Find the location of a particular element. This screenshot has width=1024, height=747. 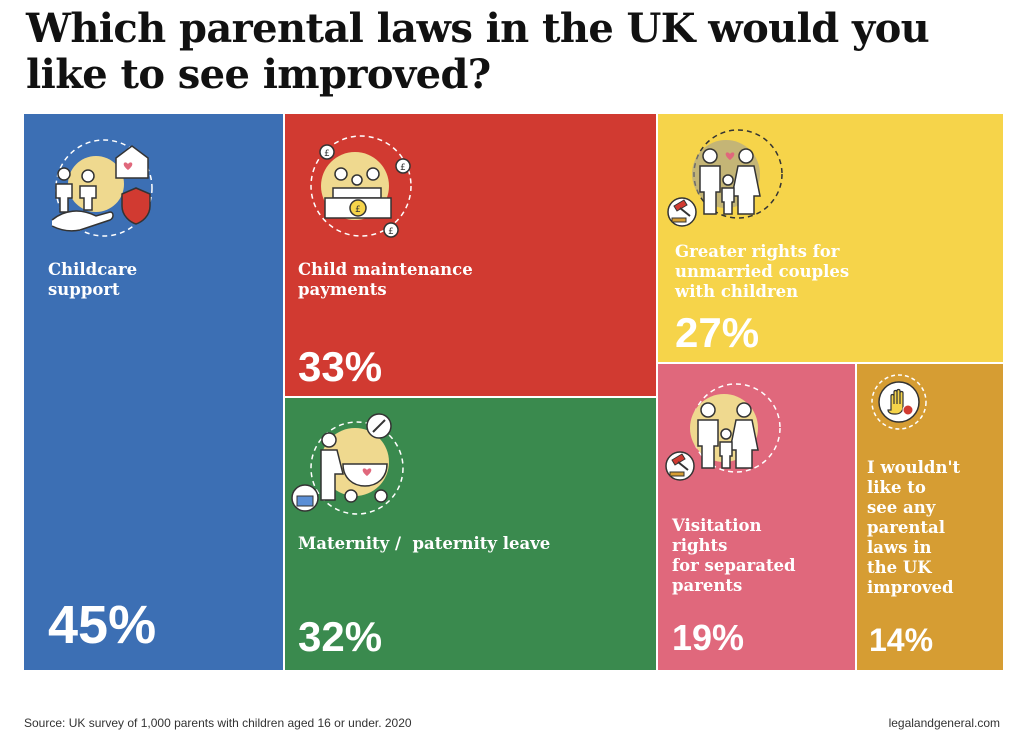

tile-label: Child maintenance payments is located at coordinates (385, 279).